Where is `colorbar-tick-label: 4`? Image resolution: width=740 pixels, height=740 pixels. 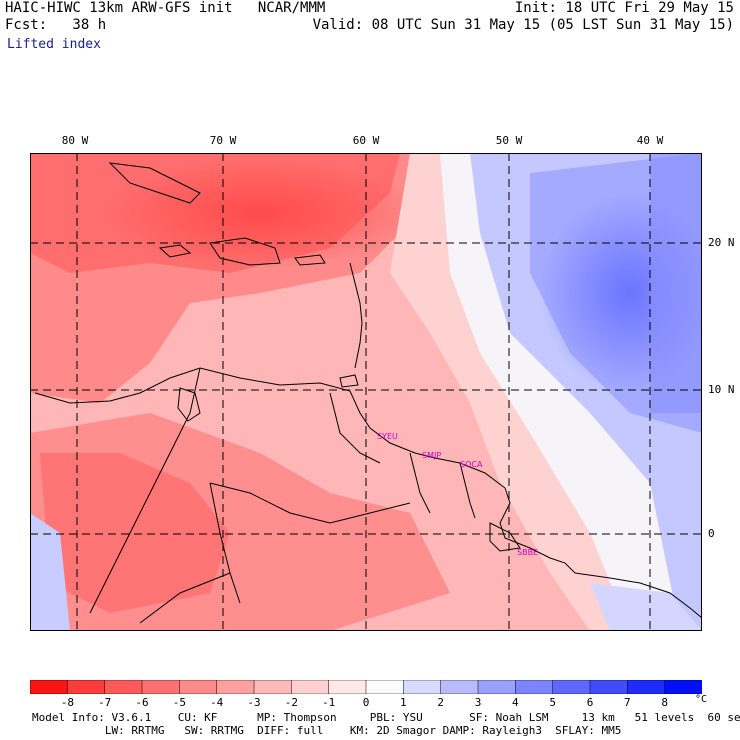 colorbar-tick-label: 4 is located at coordinates (515, 702).